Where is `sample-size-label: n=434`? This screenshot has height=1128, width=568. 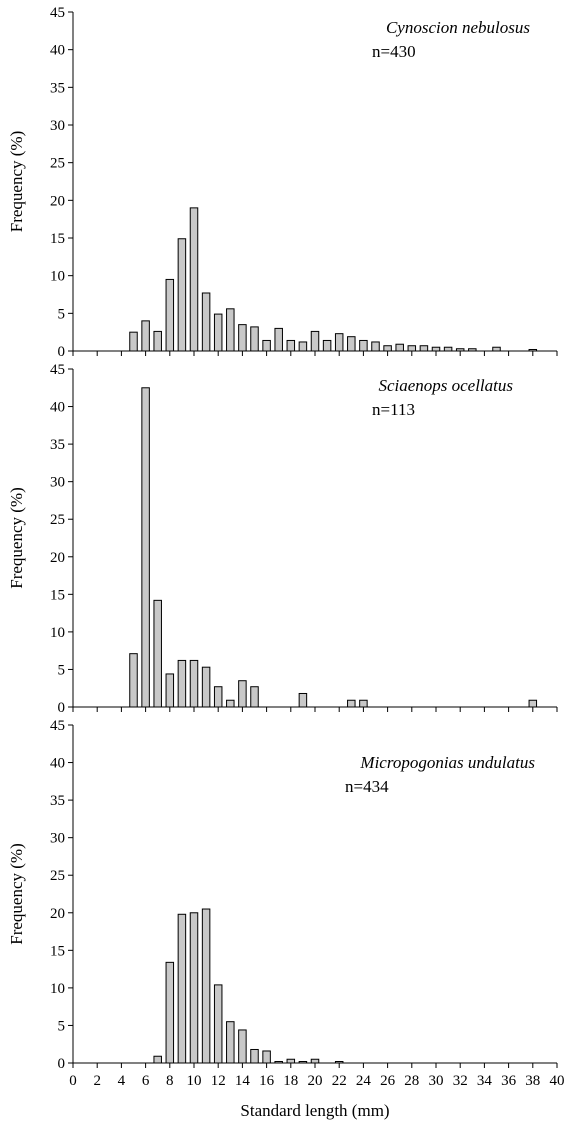 sample-size-label: n=434 is located at coordinates (367, 786).